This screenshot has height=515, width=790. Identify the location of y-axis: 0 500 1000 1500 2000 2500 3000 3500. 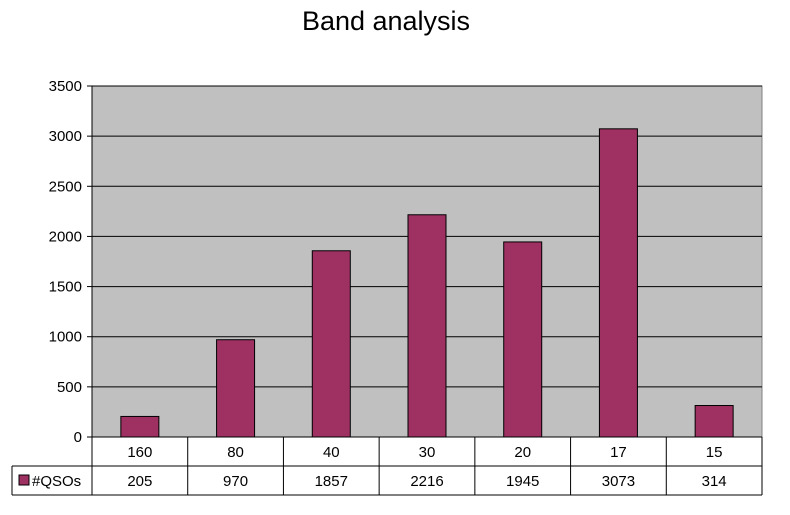
(71, 262).